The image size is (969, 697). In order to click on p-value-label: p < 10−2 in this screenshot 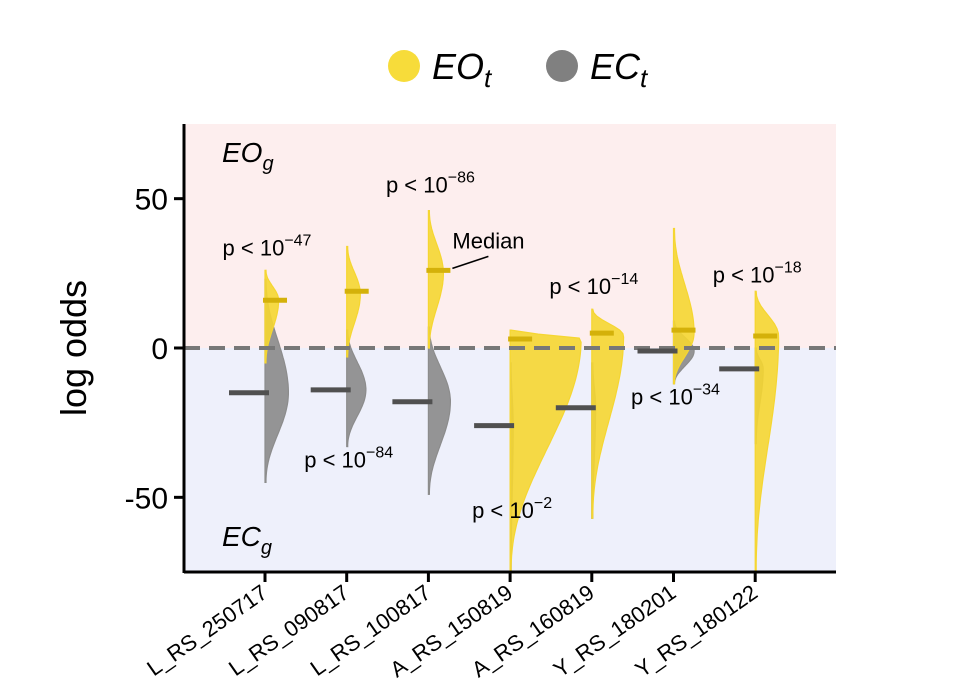, I will do `click(512, 509)`.